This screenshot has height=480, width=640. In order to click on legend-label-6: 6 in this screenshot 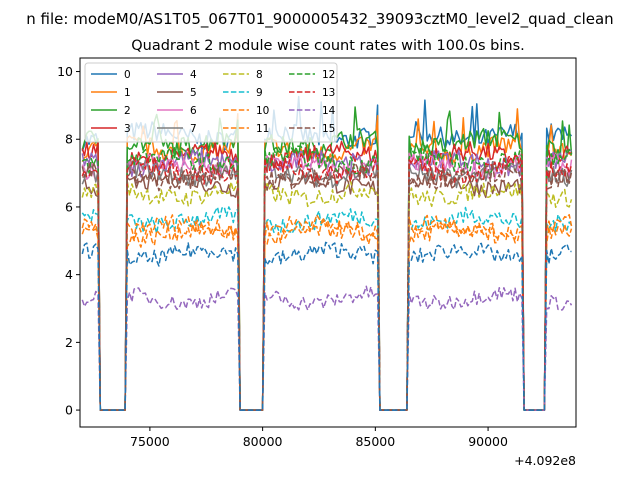, I will do `click(193, 111)`.